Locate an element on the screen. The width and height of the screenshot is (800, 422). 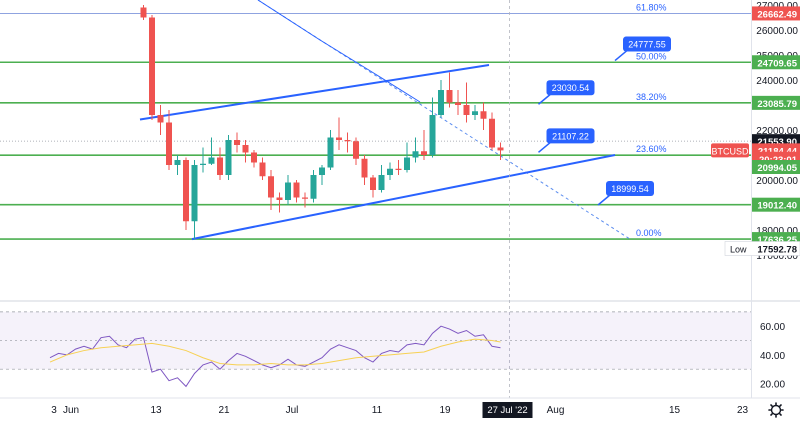
price-label: 17636.25 is located at coordinates (777, 240).